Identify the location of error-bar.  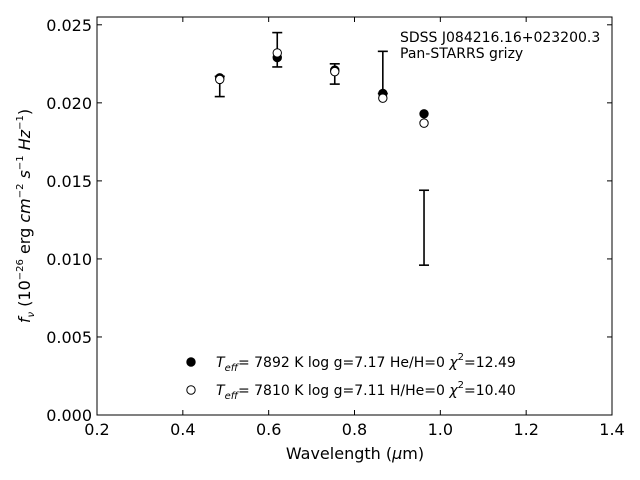
(424, 227).